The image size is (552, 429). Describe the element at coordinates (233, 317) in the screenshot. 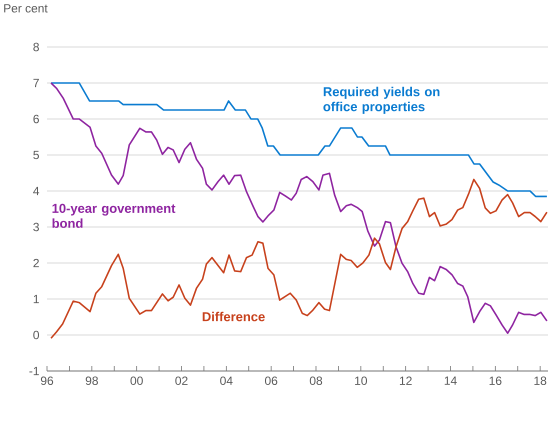

I see `series-label: Difference` at that location.